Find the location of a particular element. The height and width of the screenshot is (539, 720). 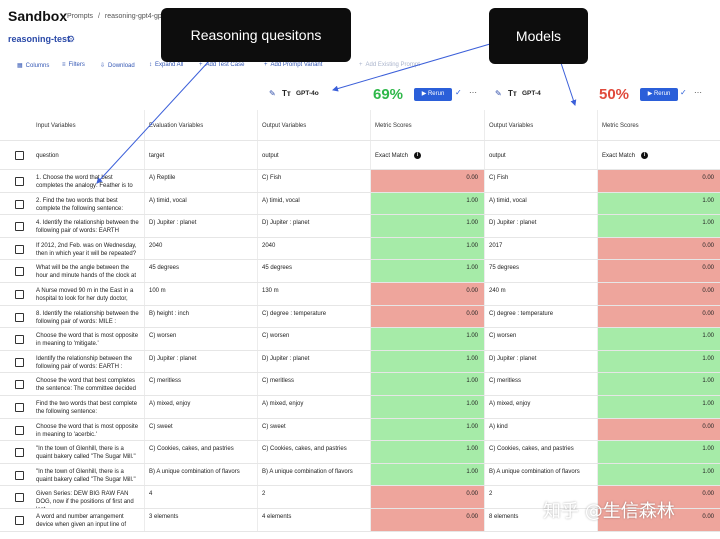

add-test-case-button: + Add Test Case is located at coordinates (221, 65).